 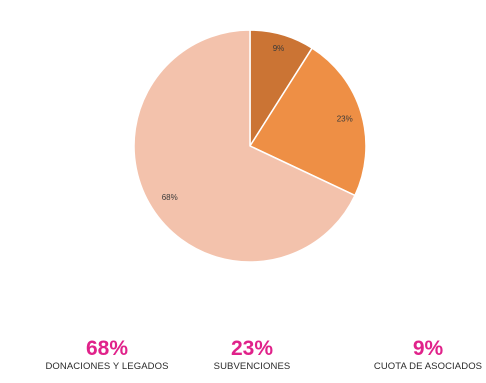 I want to click on summary-caption: DONACIONES Y LEGADOS, so click(x=107, y=366).